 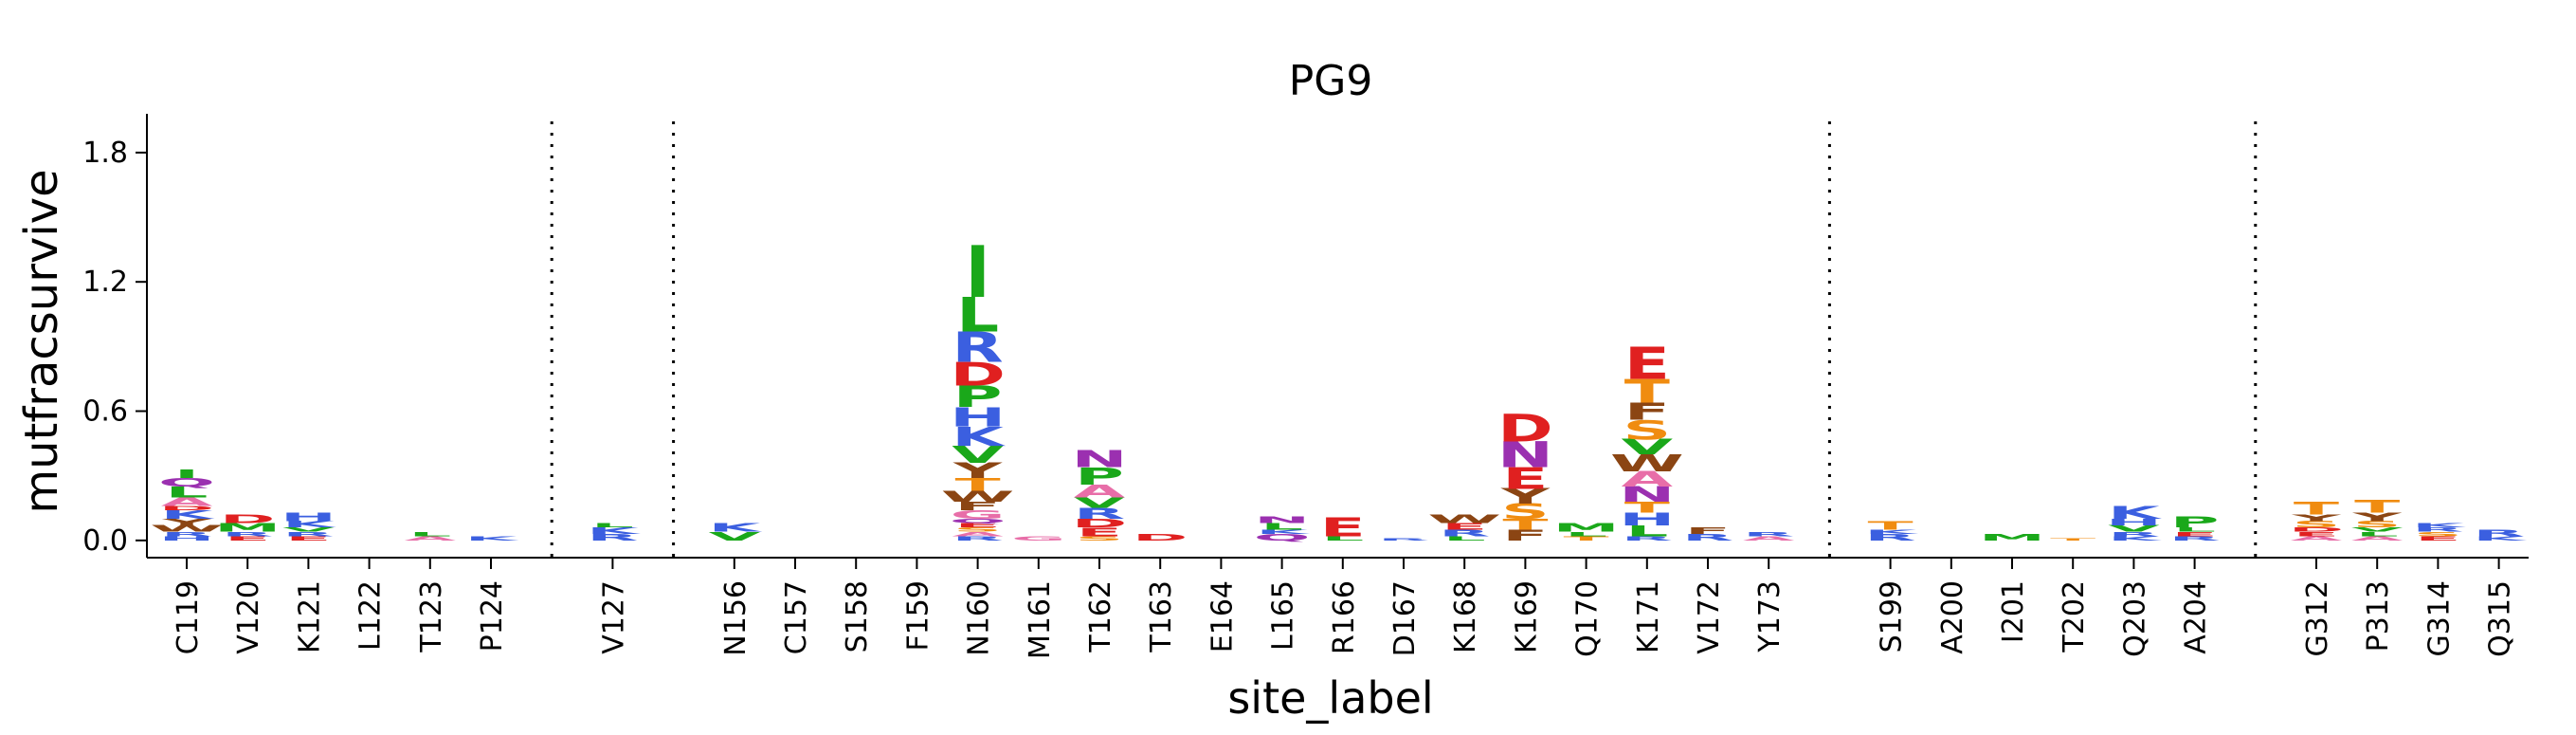 What do you see at coordinates (186, 474) in the screenshot?
I see `logo-letter: I` at bounding box center [186, 474].